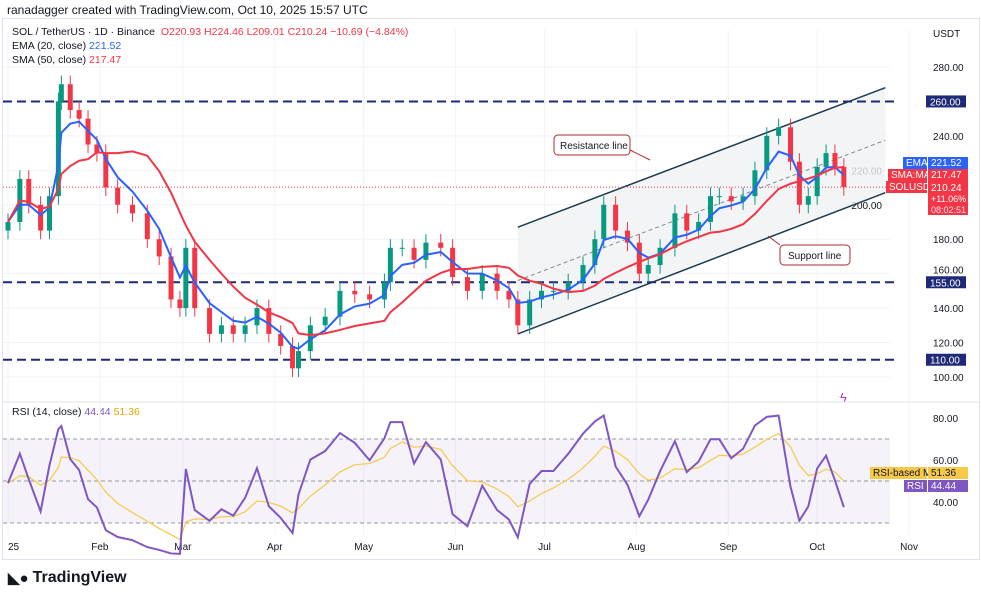 The image size is (981, 600). What do you see at coordinates (905, 473) in the screenshot?
I see `rsi-ma-badge: RSI-based MA` at bounding box center [905, 473].